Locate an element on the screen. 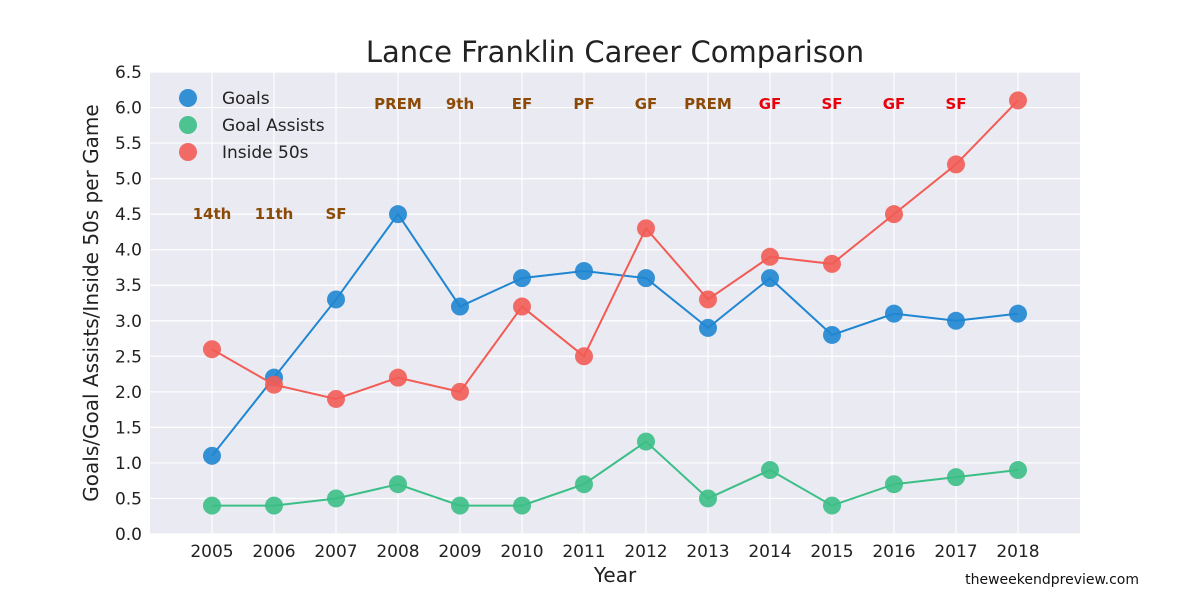  line-goal-assists is located at coordinates (615, 473).